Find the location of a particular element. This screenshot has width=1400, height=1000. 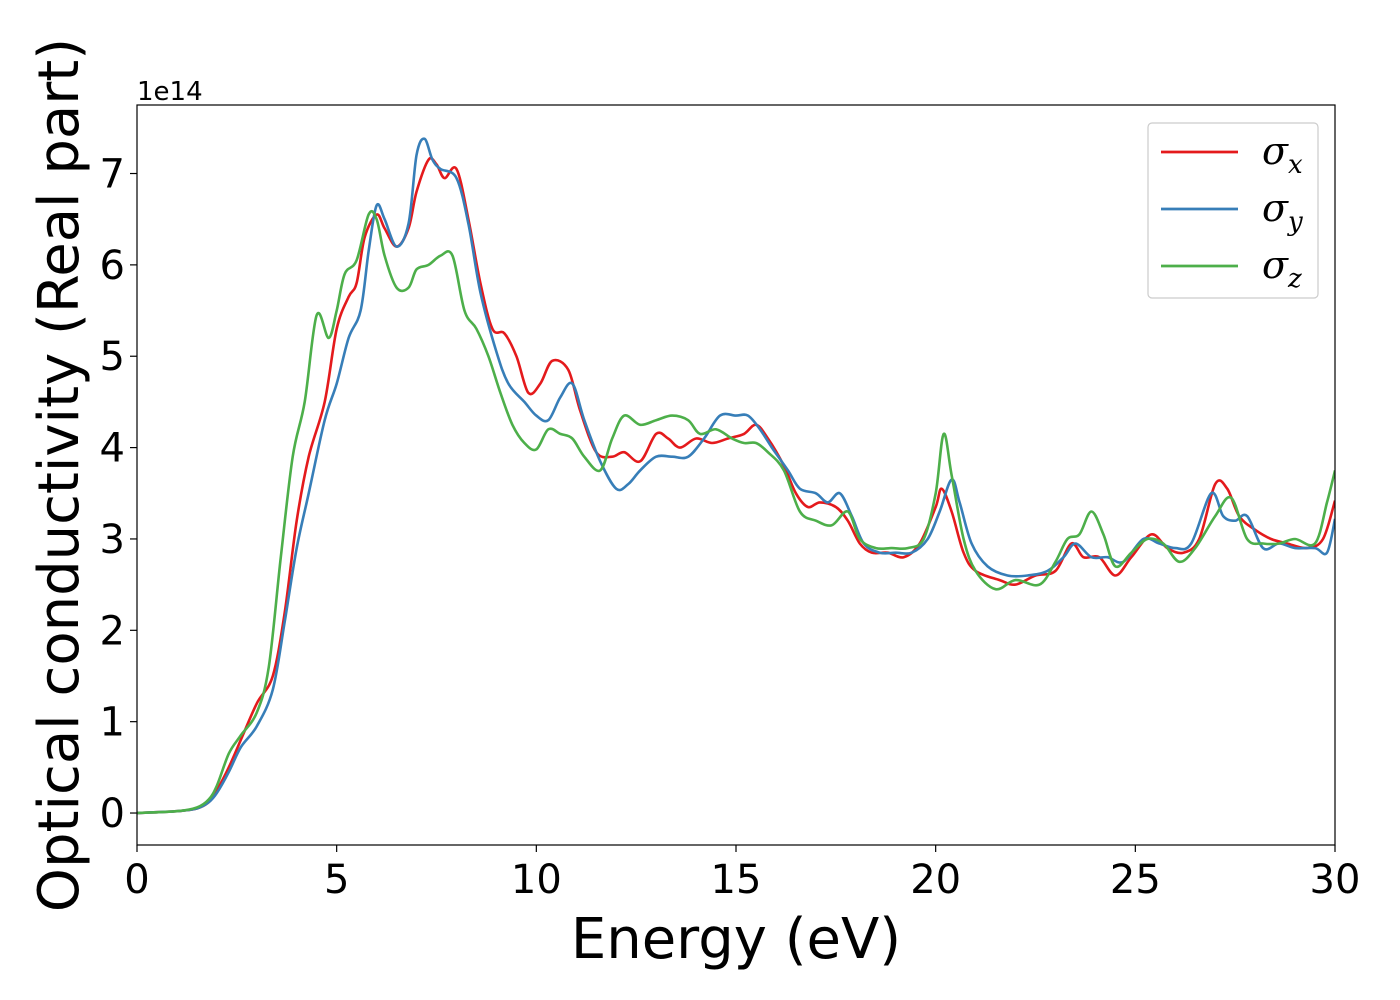

y-tick-label: 3 is located at coordinates (112, 540).